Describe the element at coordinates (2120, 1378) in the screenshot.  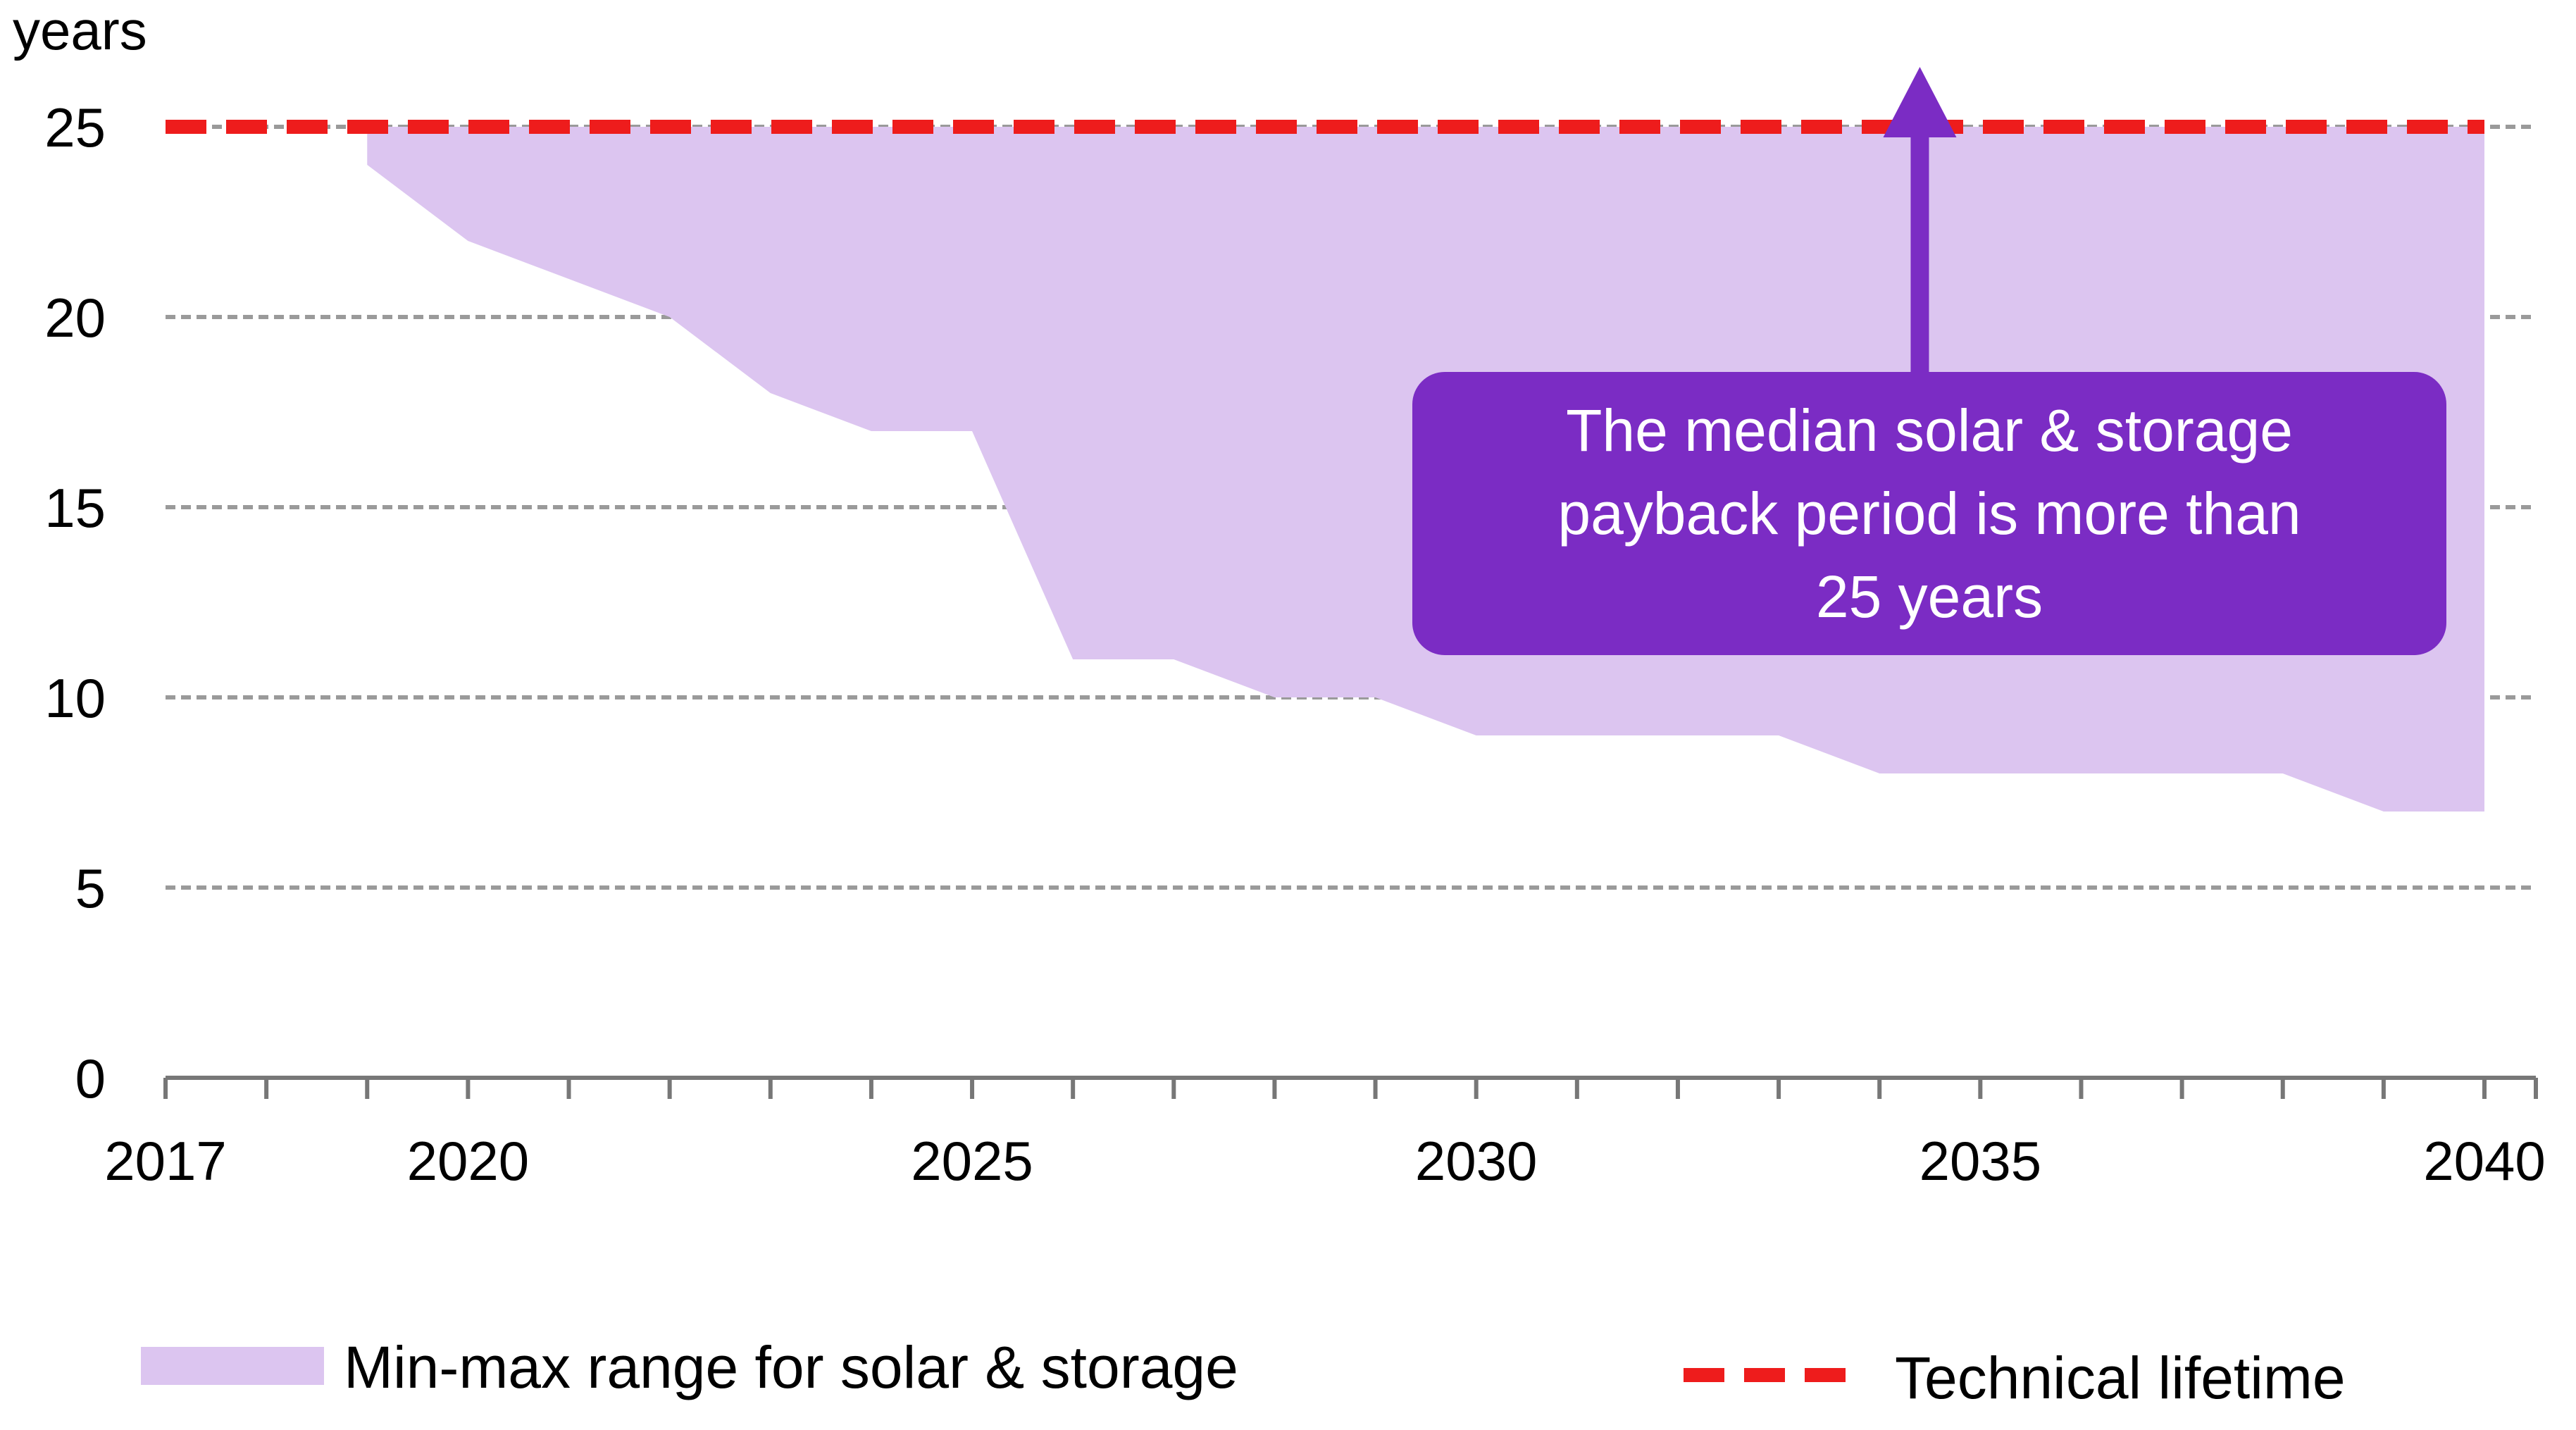
I see `legend-label-lifetime: Technical lifetime` at that location.